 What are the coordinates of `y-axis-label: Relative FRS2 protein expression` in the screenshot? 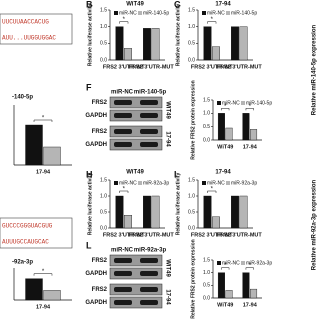 It's located at (193, 119).